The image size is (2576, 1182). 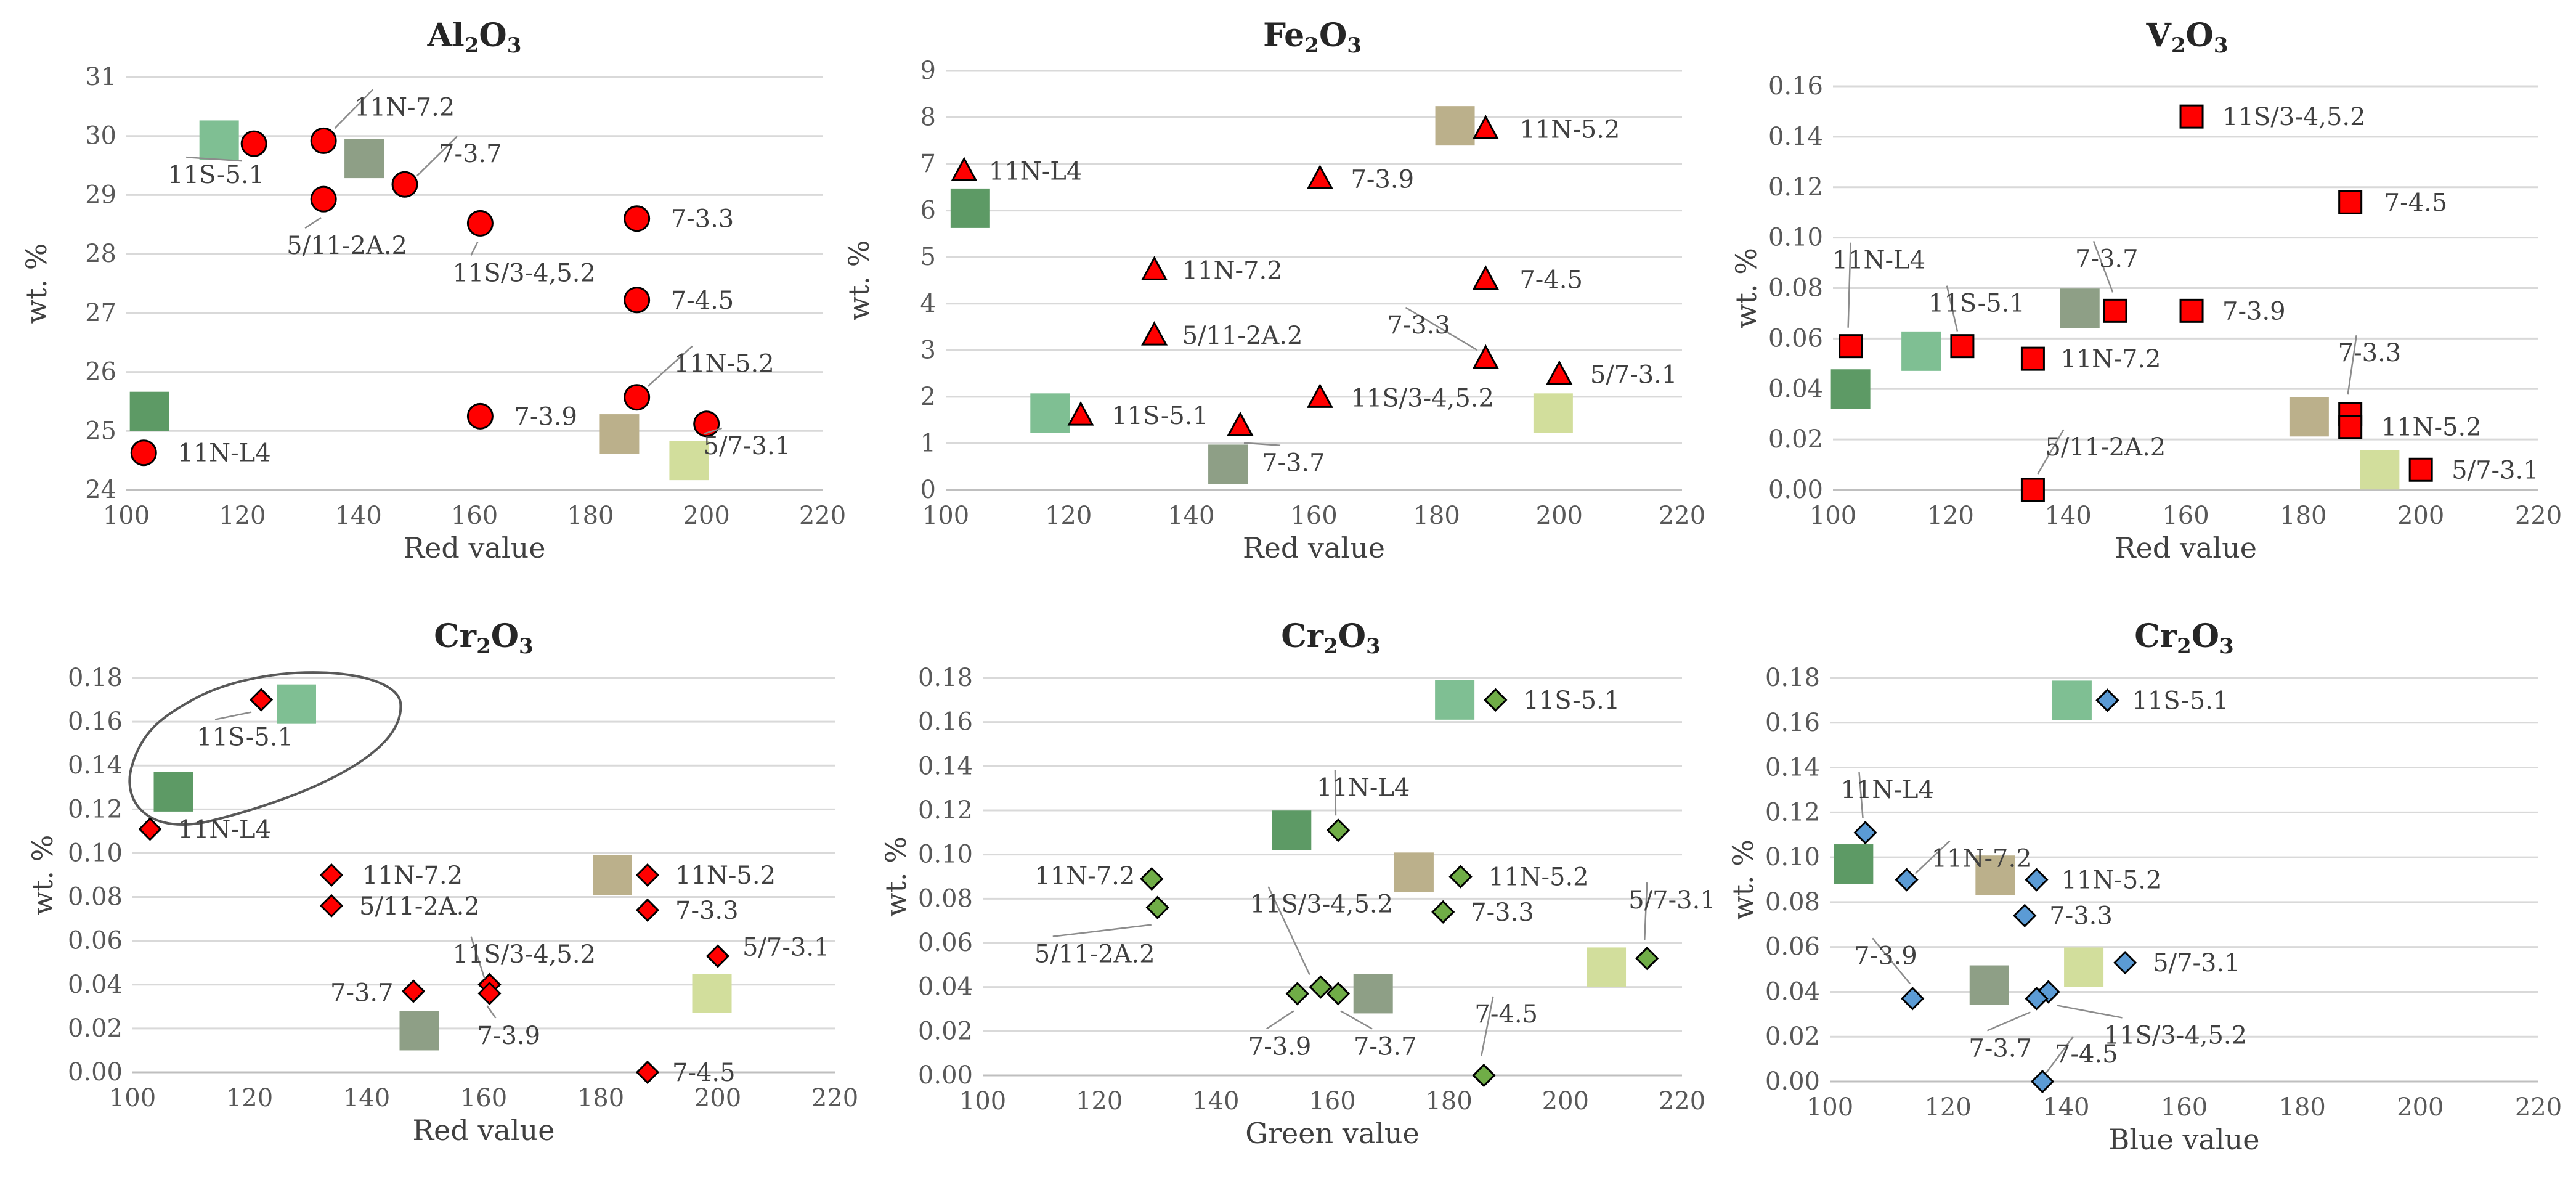 I want to click on y-tick-label: 4, so click(x=928, y=304).